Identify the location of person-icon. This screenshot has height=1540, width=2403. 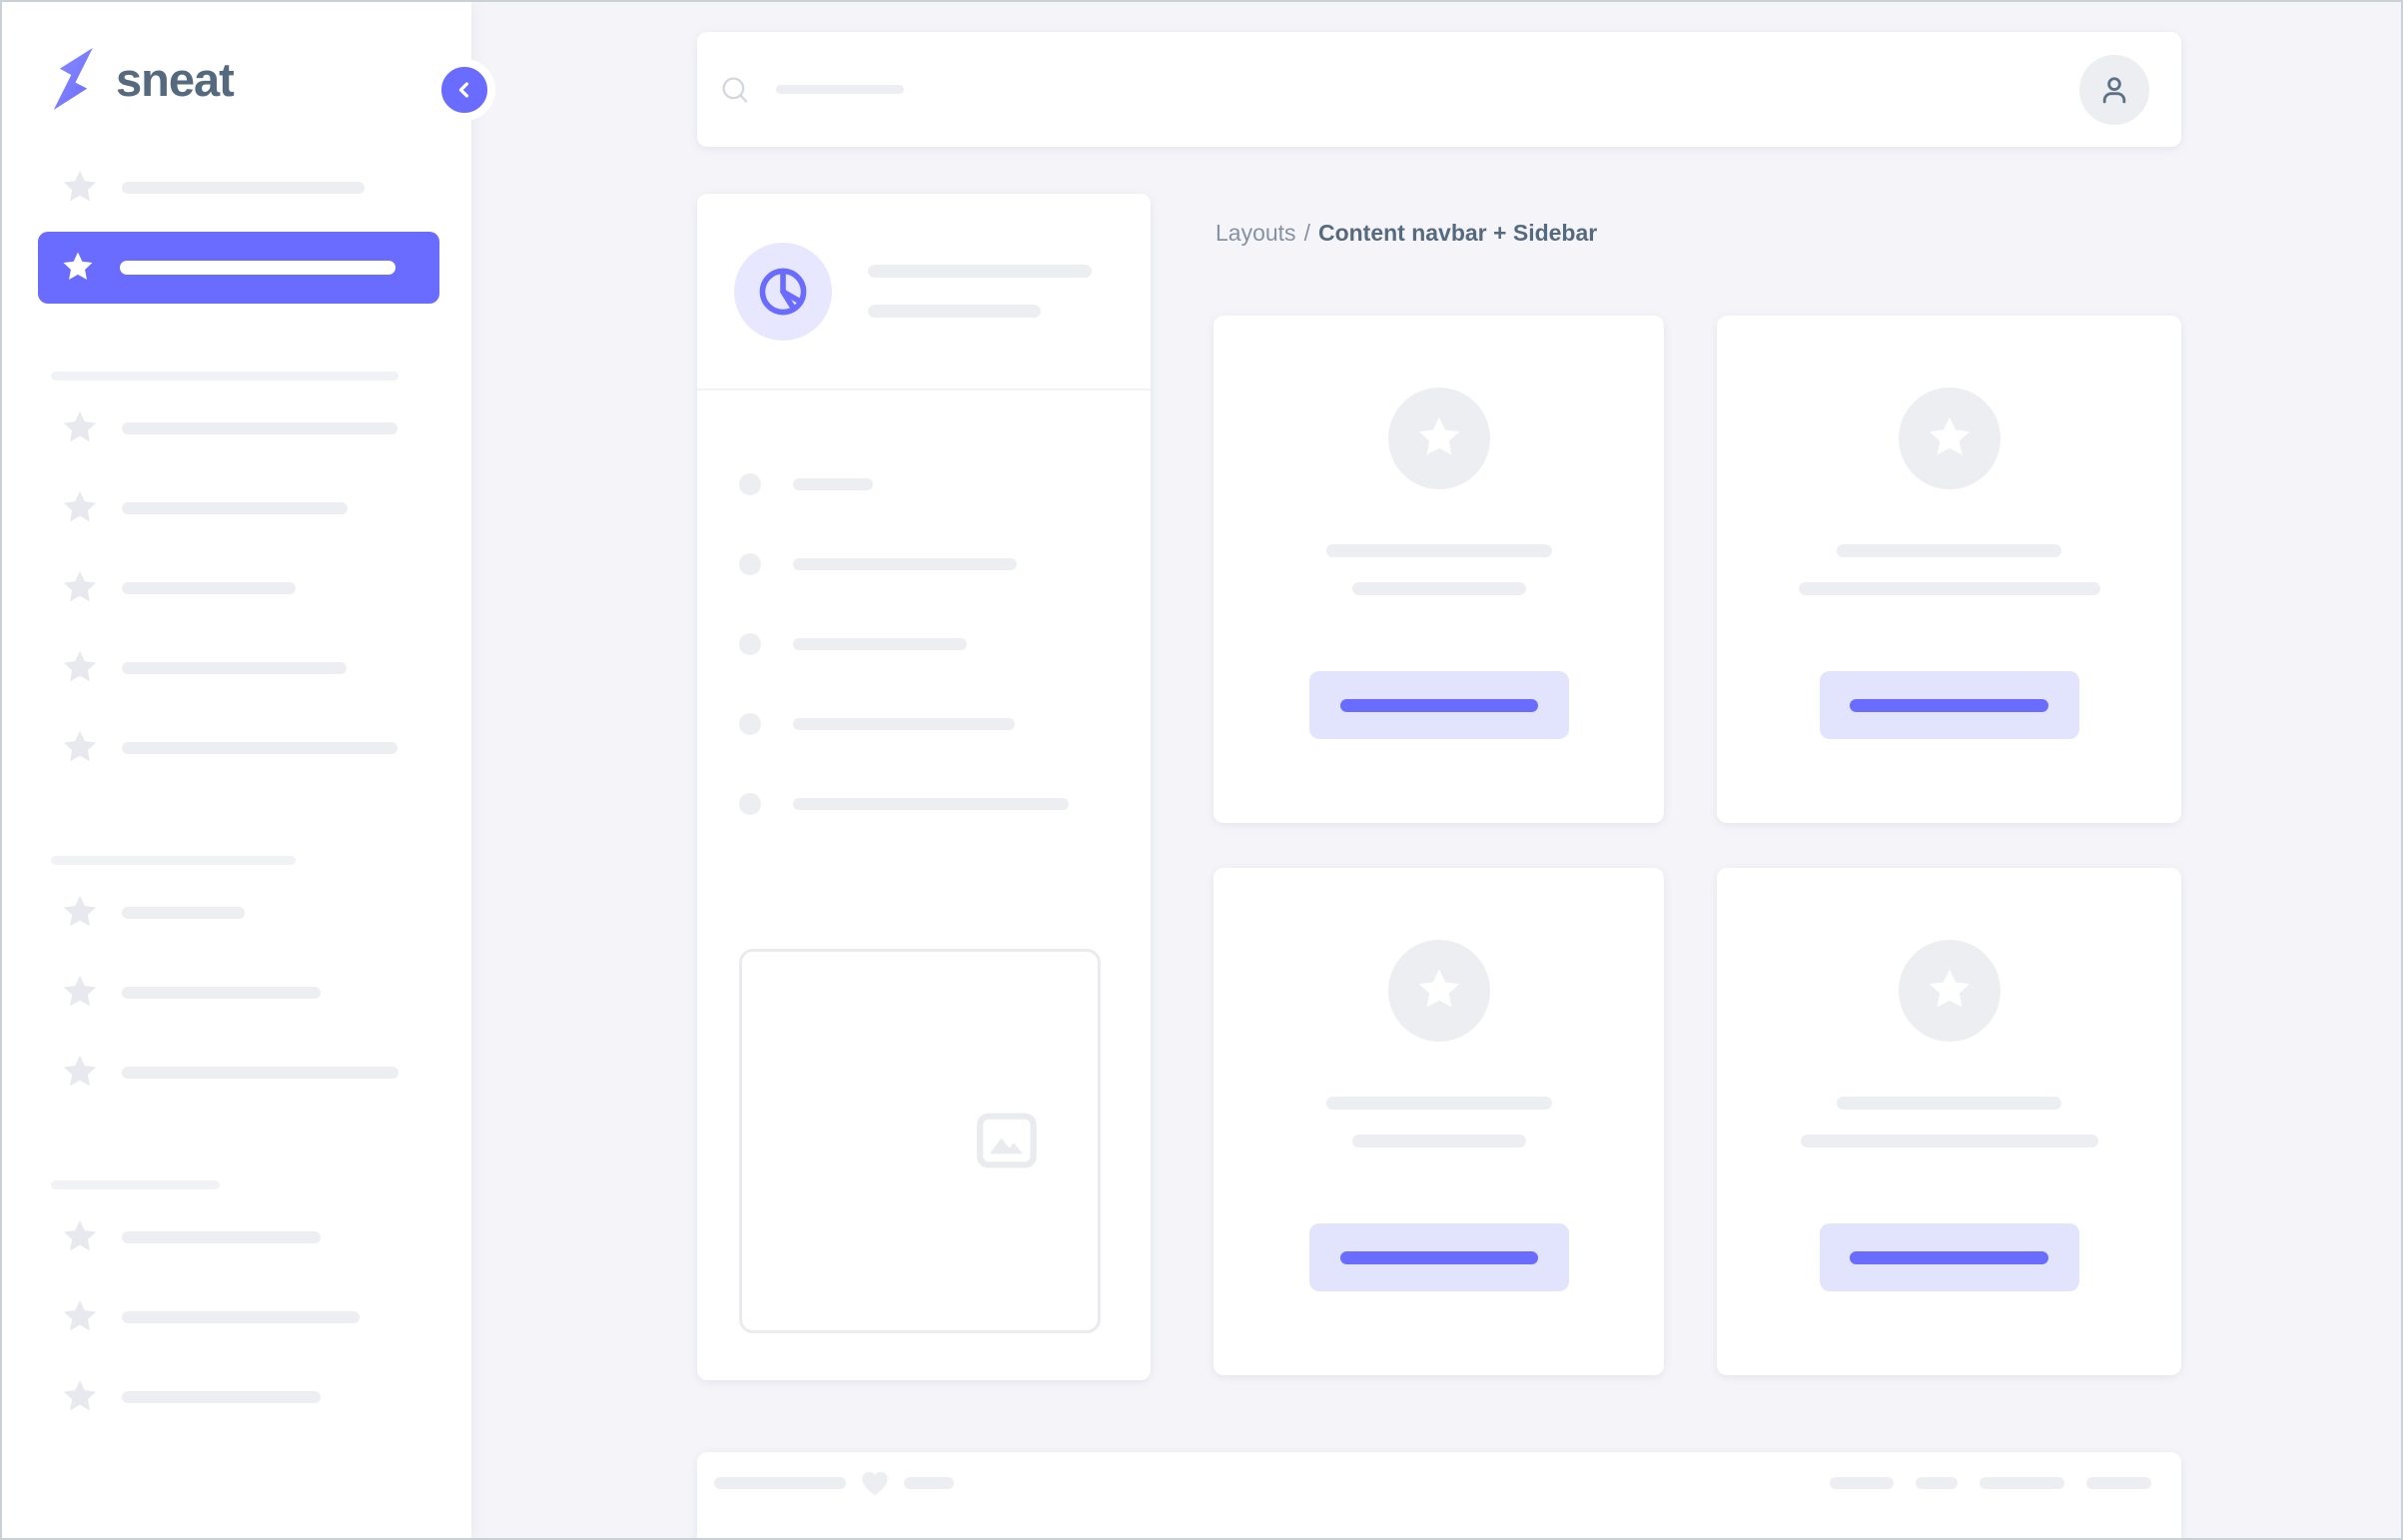
(2114, 90).